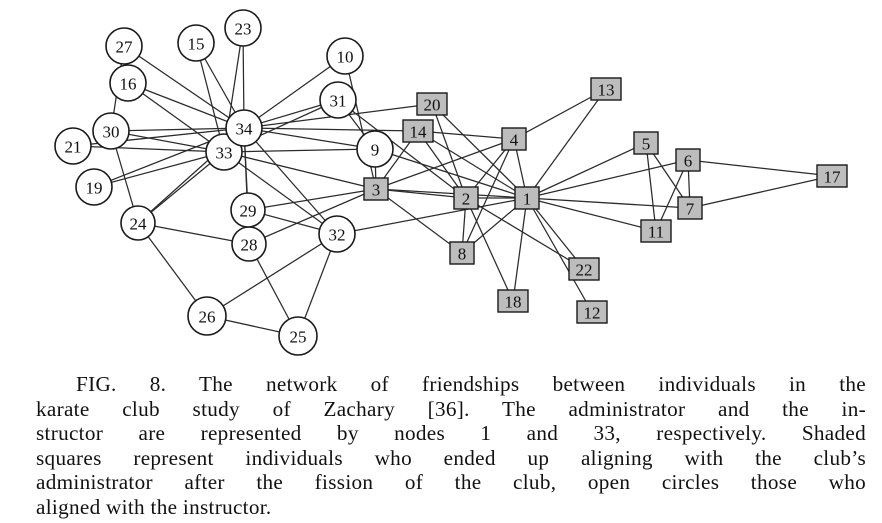  I want to click on caption-line: aligned with the instructor., so click(154, 506).